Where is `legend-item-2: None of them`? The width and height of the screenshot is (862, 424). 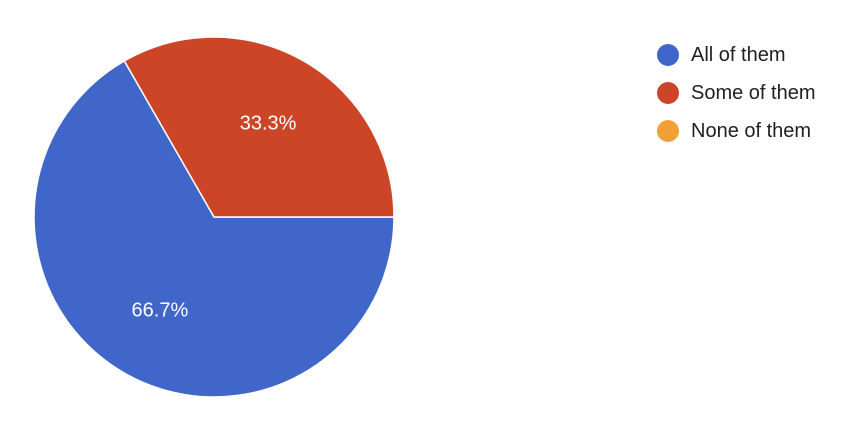
legend-item-2: None of them is located at coordinates (736, 131).